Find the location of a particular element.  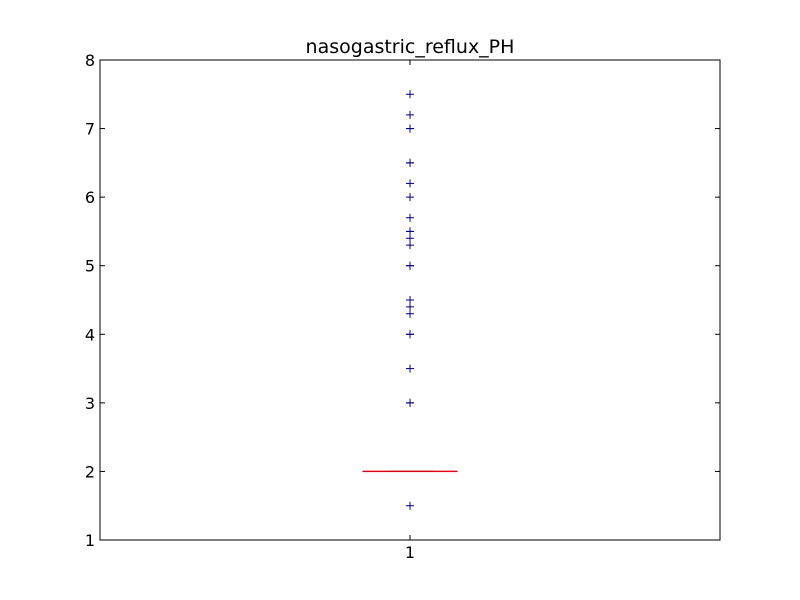

y-tick-label: 3 is located at coordinates (90, 403).